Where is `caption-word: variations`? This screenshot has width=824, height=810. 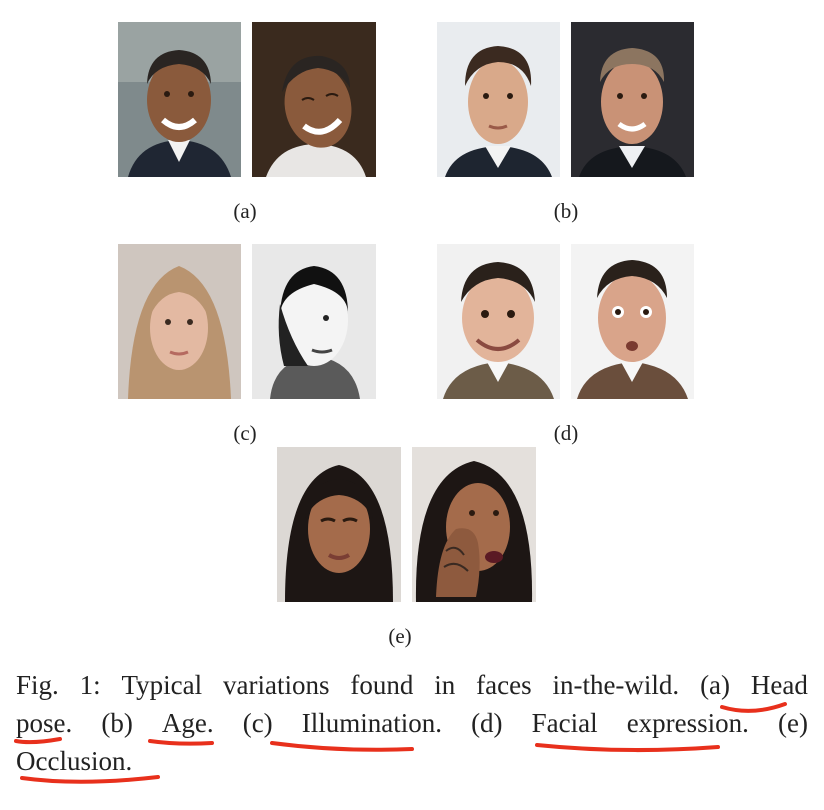 caption-word: variations is located at coordinates (276, 685).